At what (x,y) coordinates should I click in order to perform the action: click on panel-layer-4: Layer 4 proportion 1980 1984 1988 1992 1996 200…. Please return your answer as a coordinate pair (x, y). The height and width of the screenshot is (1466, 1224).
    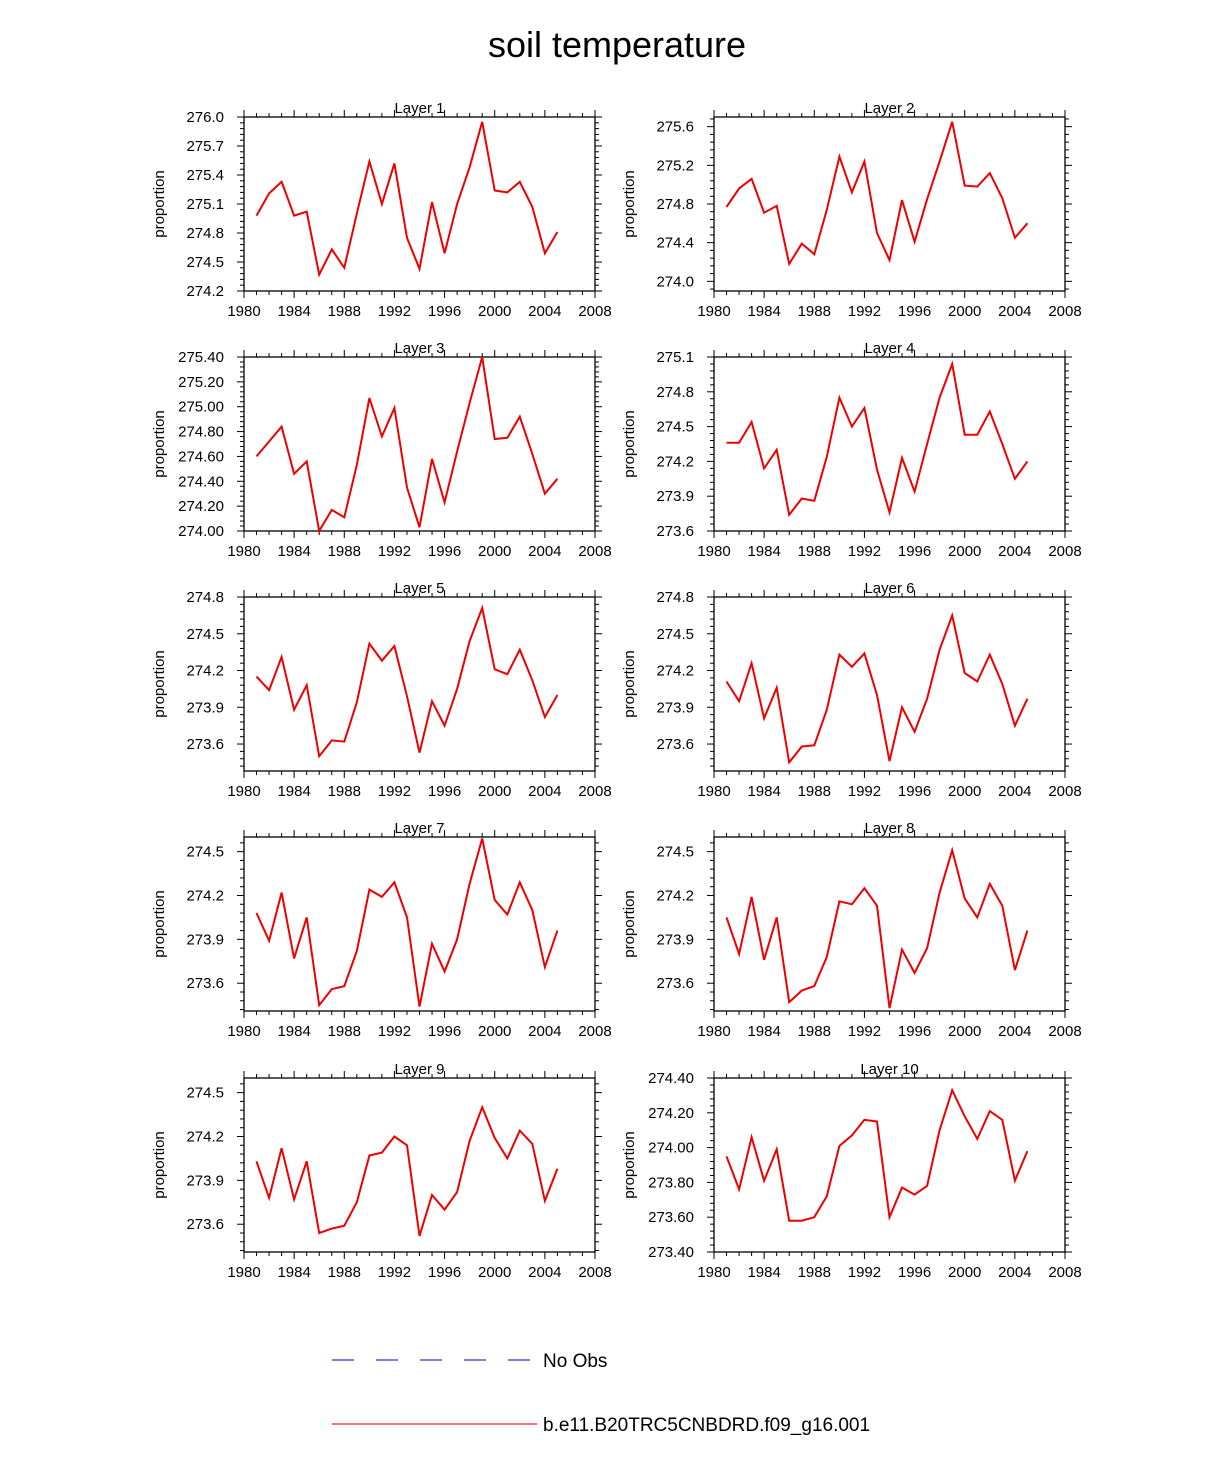
    Looking at the image, I should click on (851, 450).